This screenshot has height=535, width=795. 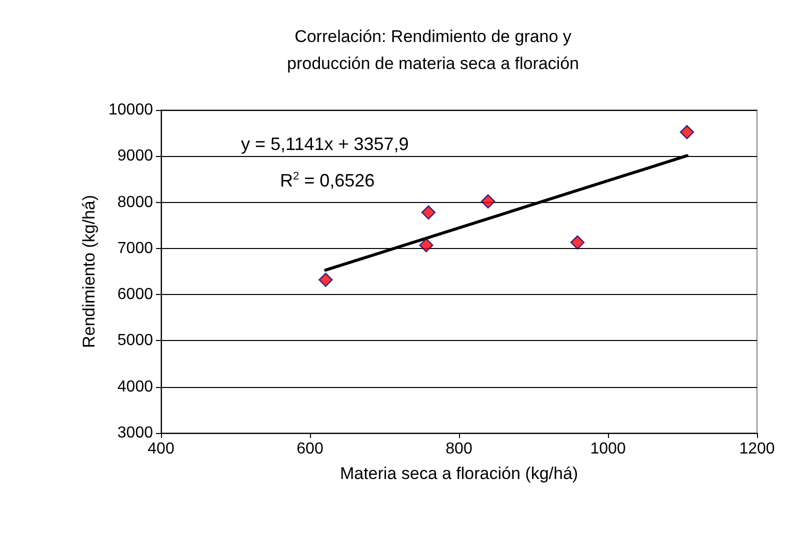 What do you see at coordinates (459, 473) in the screenshot?
I see `x-axis-title: Materia seca a floración (kg/há)` at bounding box center [459, 473].